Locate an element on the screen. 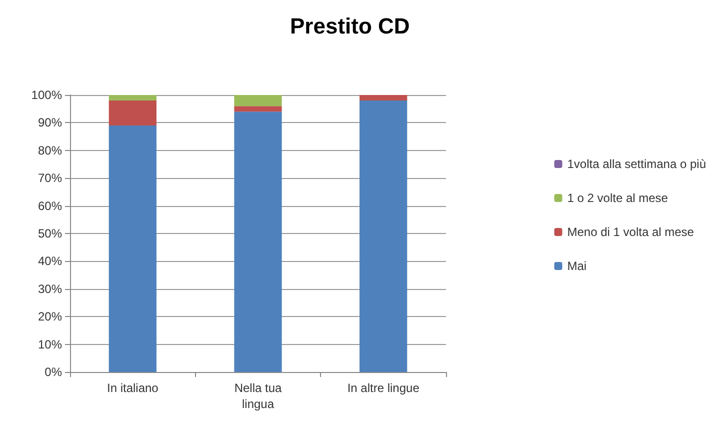 This screenshot has width=716, height=430. x-tick-label: In altre lingue is located at coordinates (383, 388).